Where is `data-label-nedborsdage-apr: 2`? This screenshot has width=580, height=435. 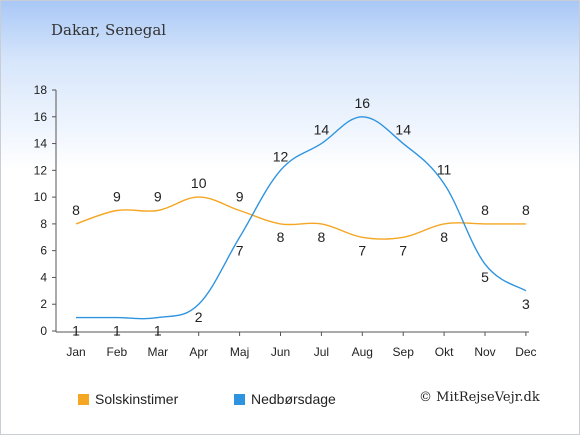
data-label-nedborsdage-apr: 2 is located at coordinates (199, 317).